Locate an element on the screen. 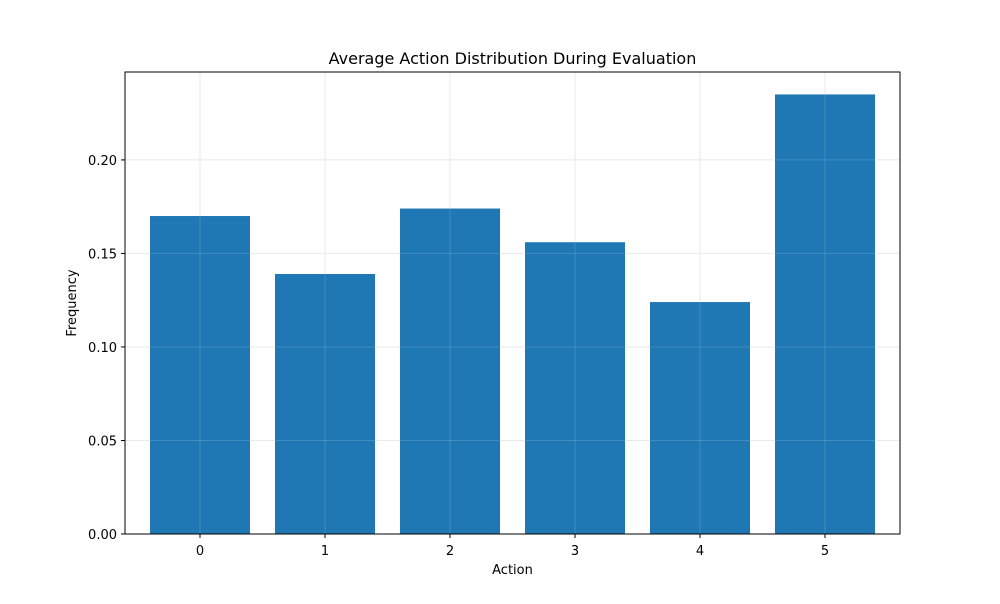 Image resolution: width=1000 pixels, height=604 pixels. y-tick-label: 0.15 is located at coordinates (102, 254).